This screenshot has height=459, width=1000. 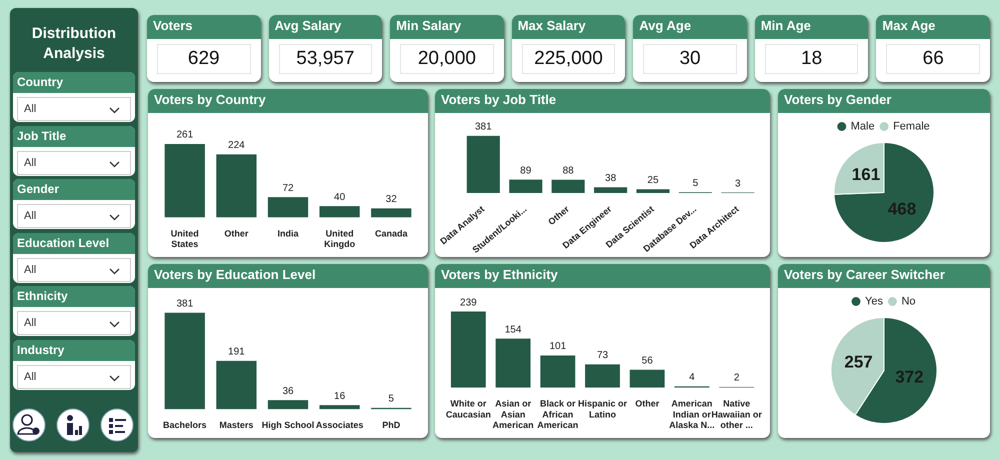 I want to click on x-tick-label: High School, so click(x=288, y=425).